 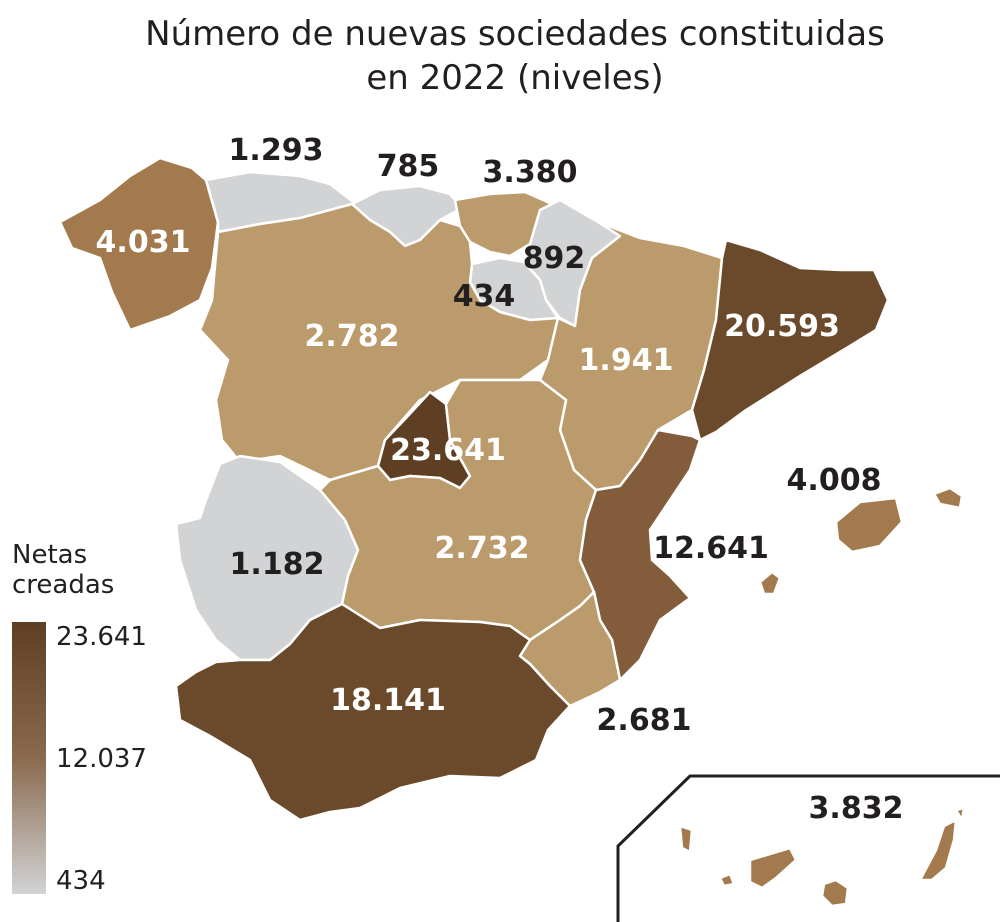 I want to click on label-navarra: 892, so click(x=554, y=258).